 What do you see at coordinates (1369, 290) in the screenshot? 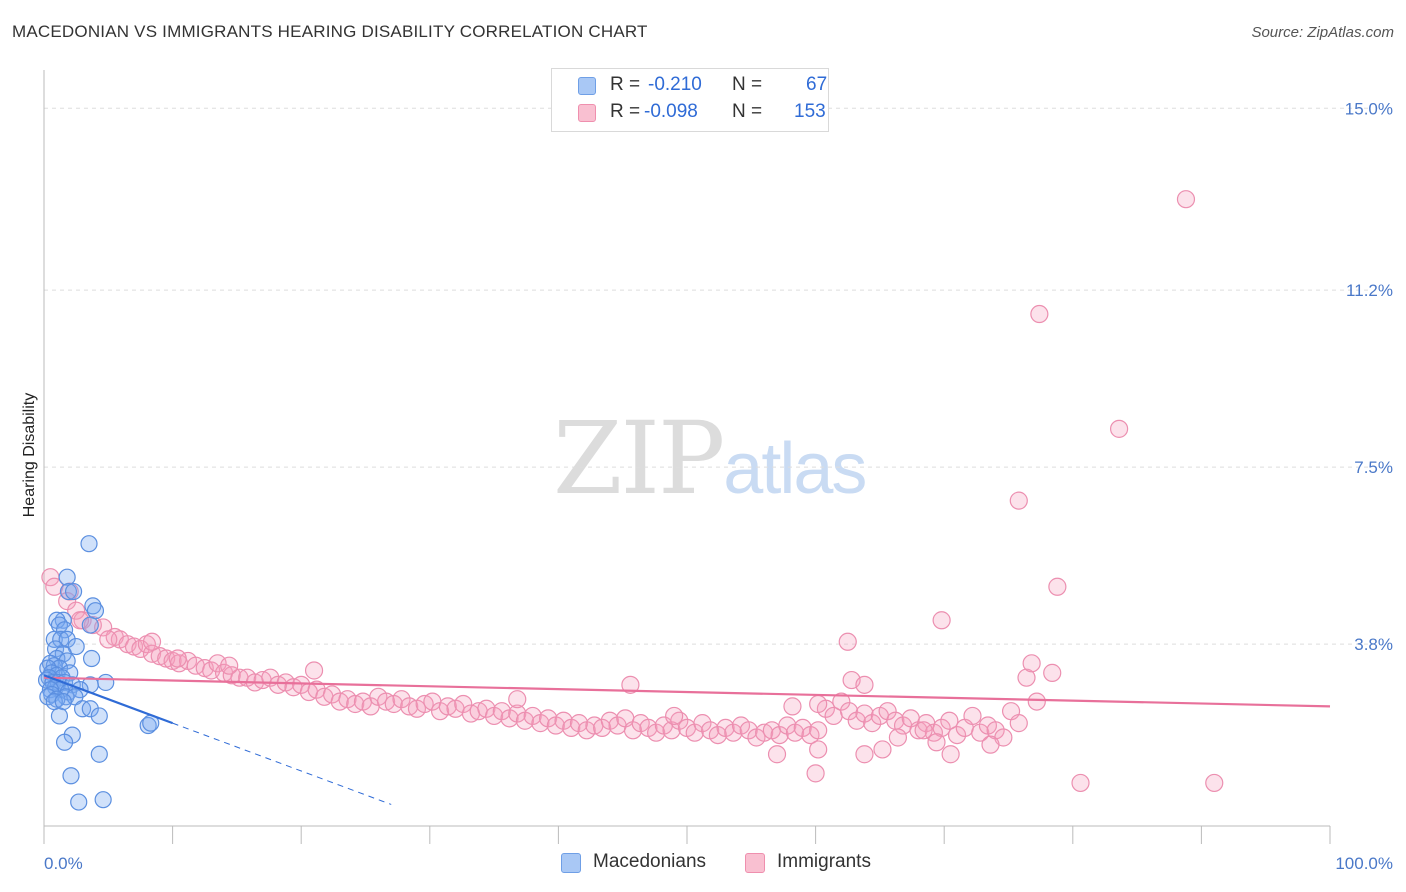
I see `y-tick-label: 11.2%` at bounding box center [1369, 290].